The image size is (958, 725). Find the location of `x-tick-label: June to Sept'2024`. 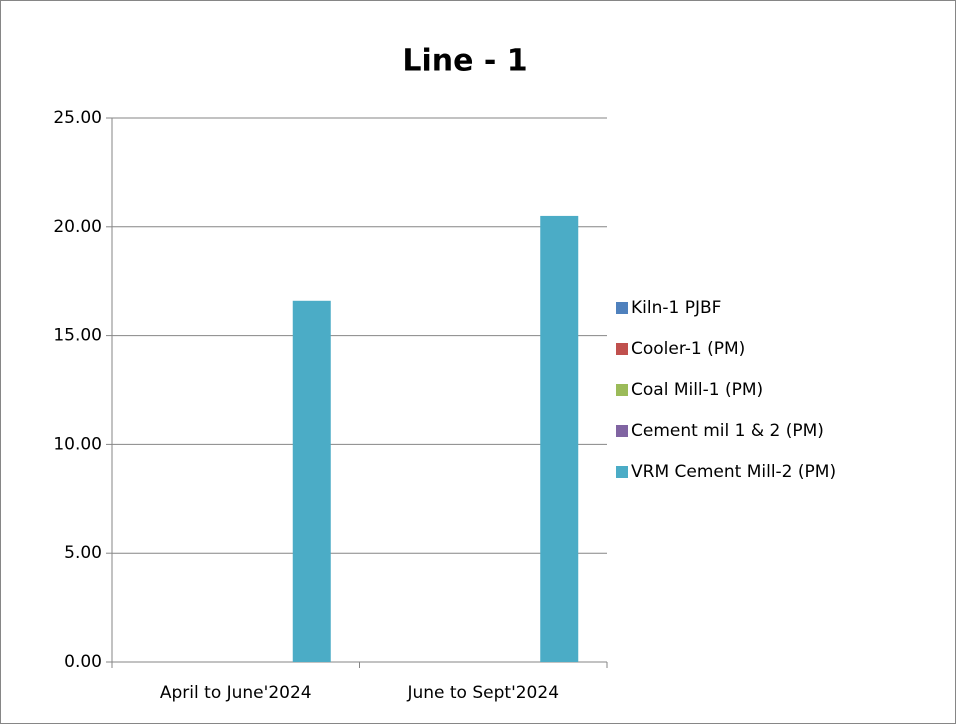

x-tick-label: June to Sept'2024 is located at coordinates (482, 693).